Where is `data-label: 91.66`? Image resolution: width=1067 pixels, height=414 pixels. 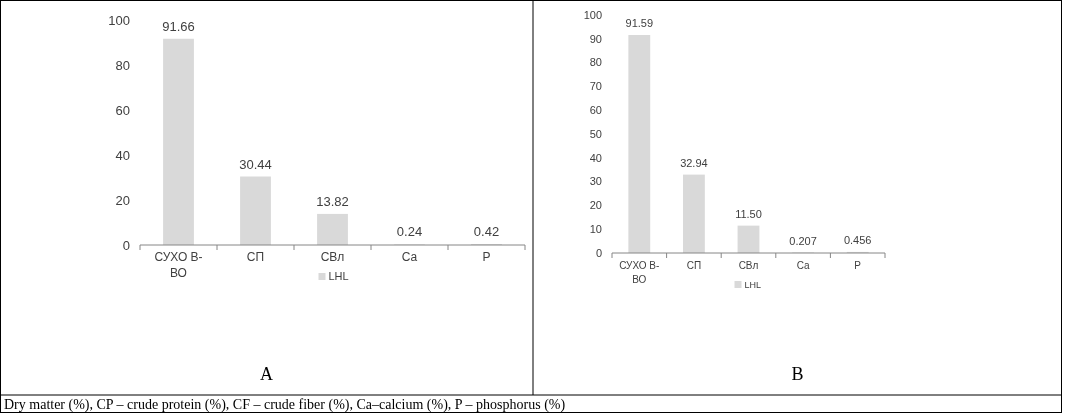
data-label: 91.66 is located at coordinates (178, 26).